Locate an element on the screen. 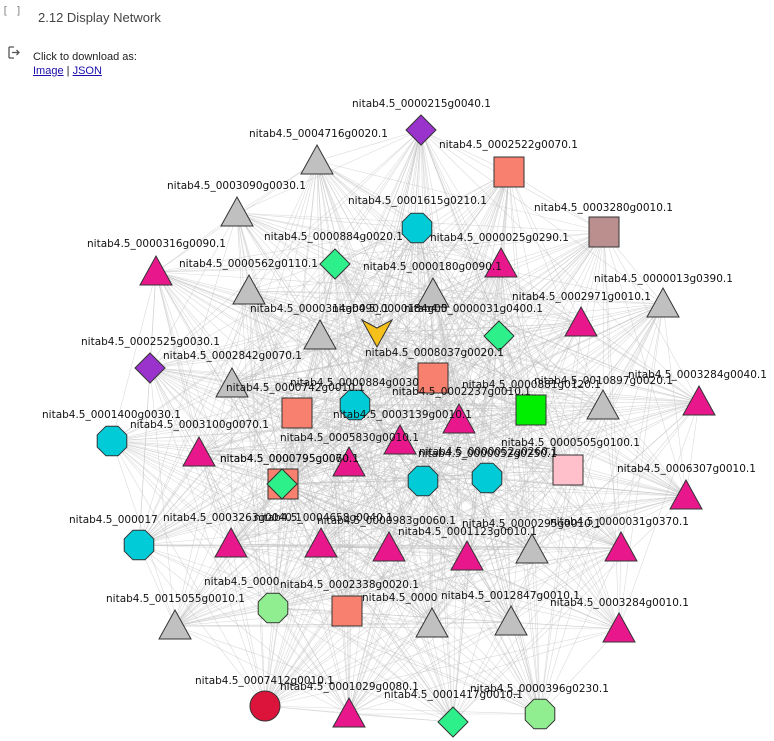 This screenshot has height=741, width=774. download-image-link: Image is located at coordinates (48, 71).